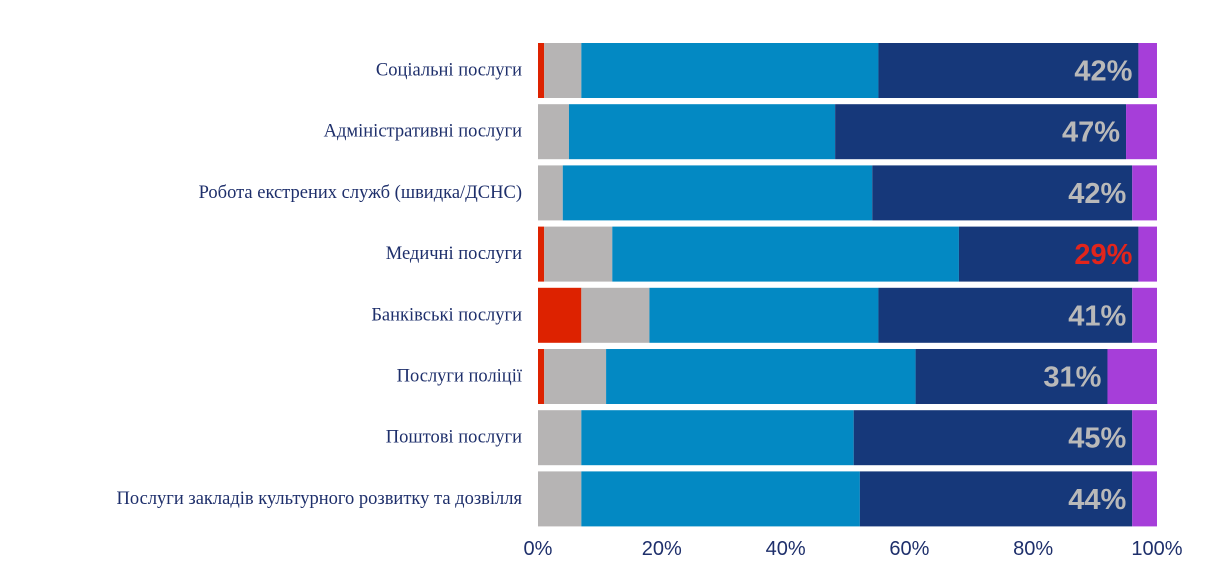  I want to click on bar-segment-row3-series4, so click(1002, 193).